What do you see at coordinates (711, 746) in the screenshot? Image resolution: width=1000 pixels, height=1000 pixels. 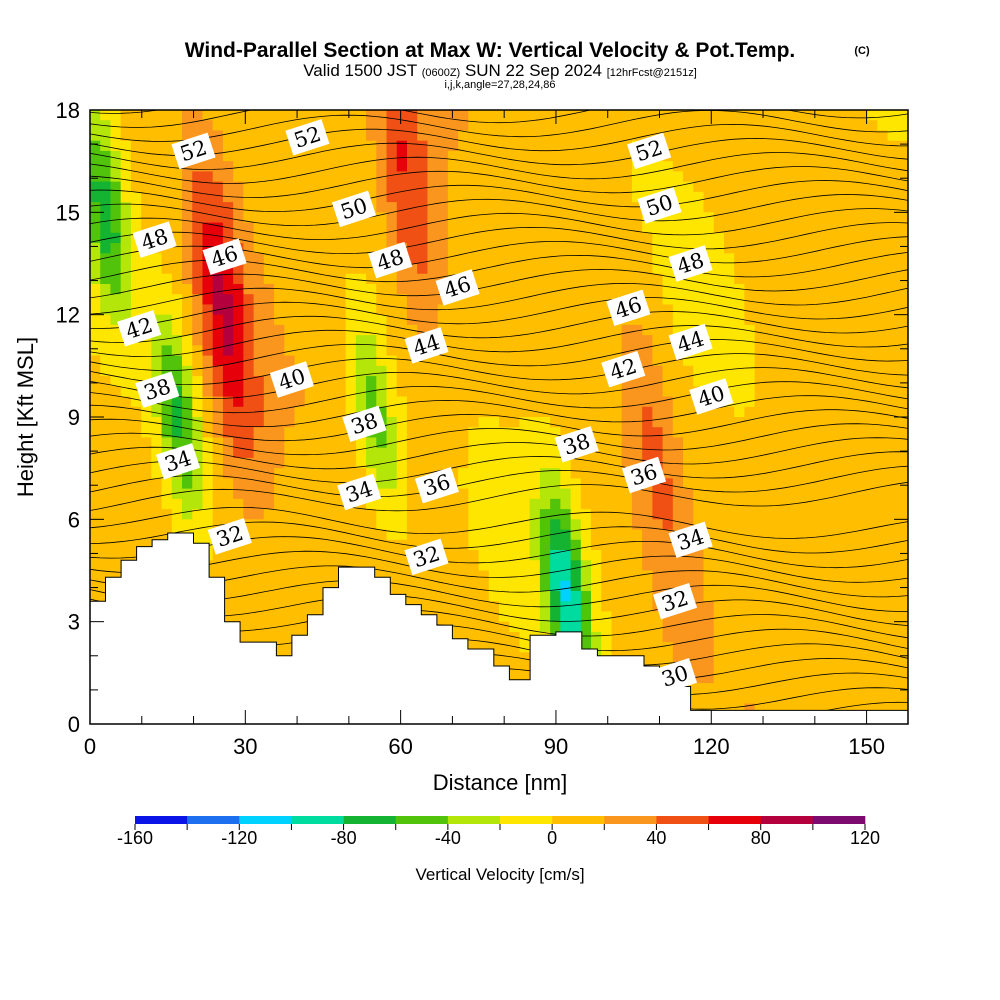 I see `x-tick-label: 120` at bounding box center [711, 746].